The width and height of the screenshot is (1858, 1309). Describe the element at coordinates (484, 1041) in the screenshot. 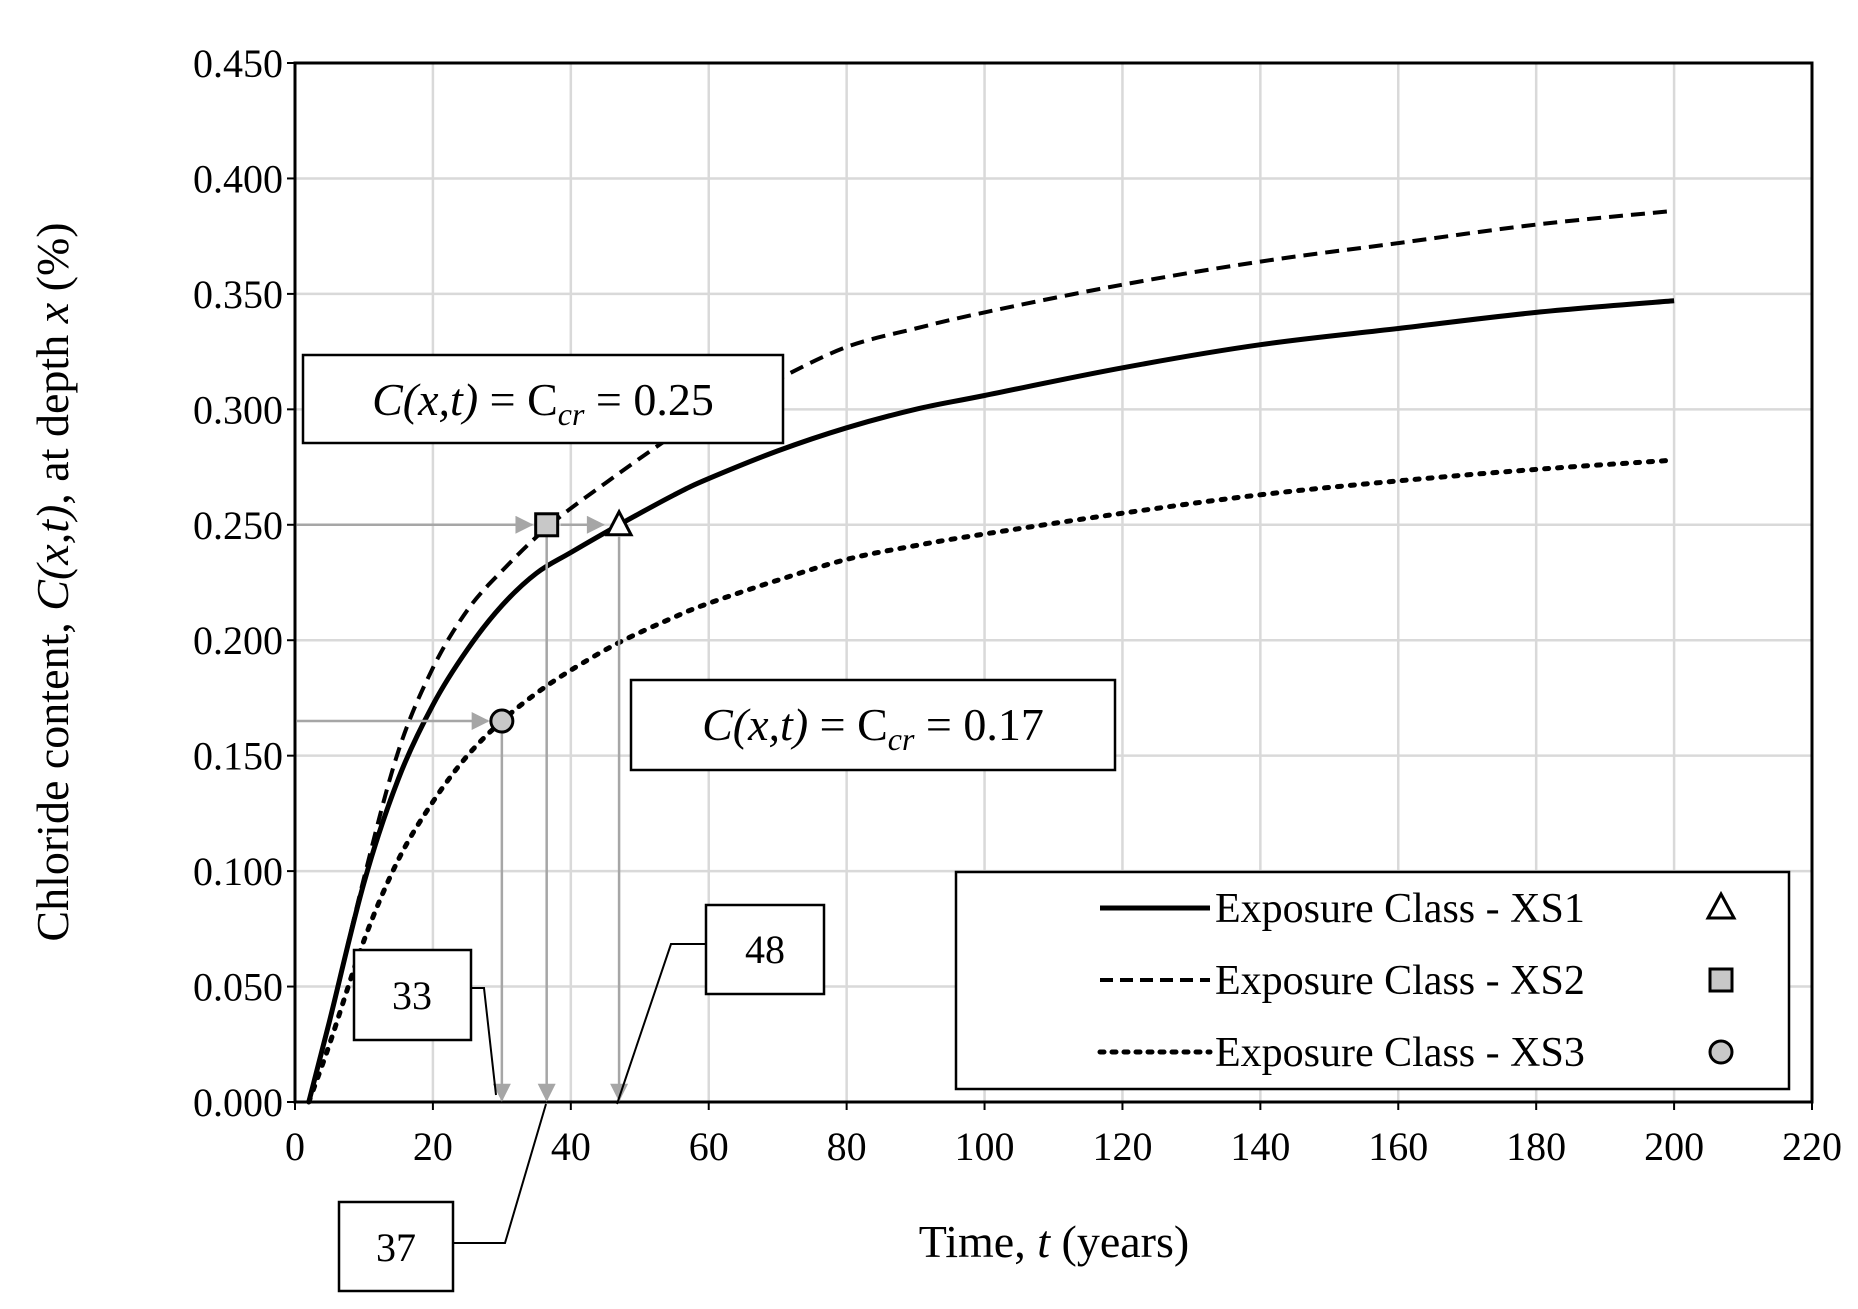

I see `callout-33-leader` at that location.